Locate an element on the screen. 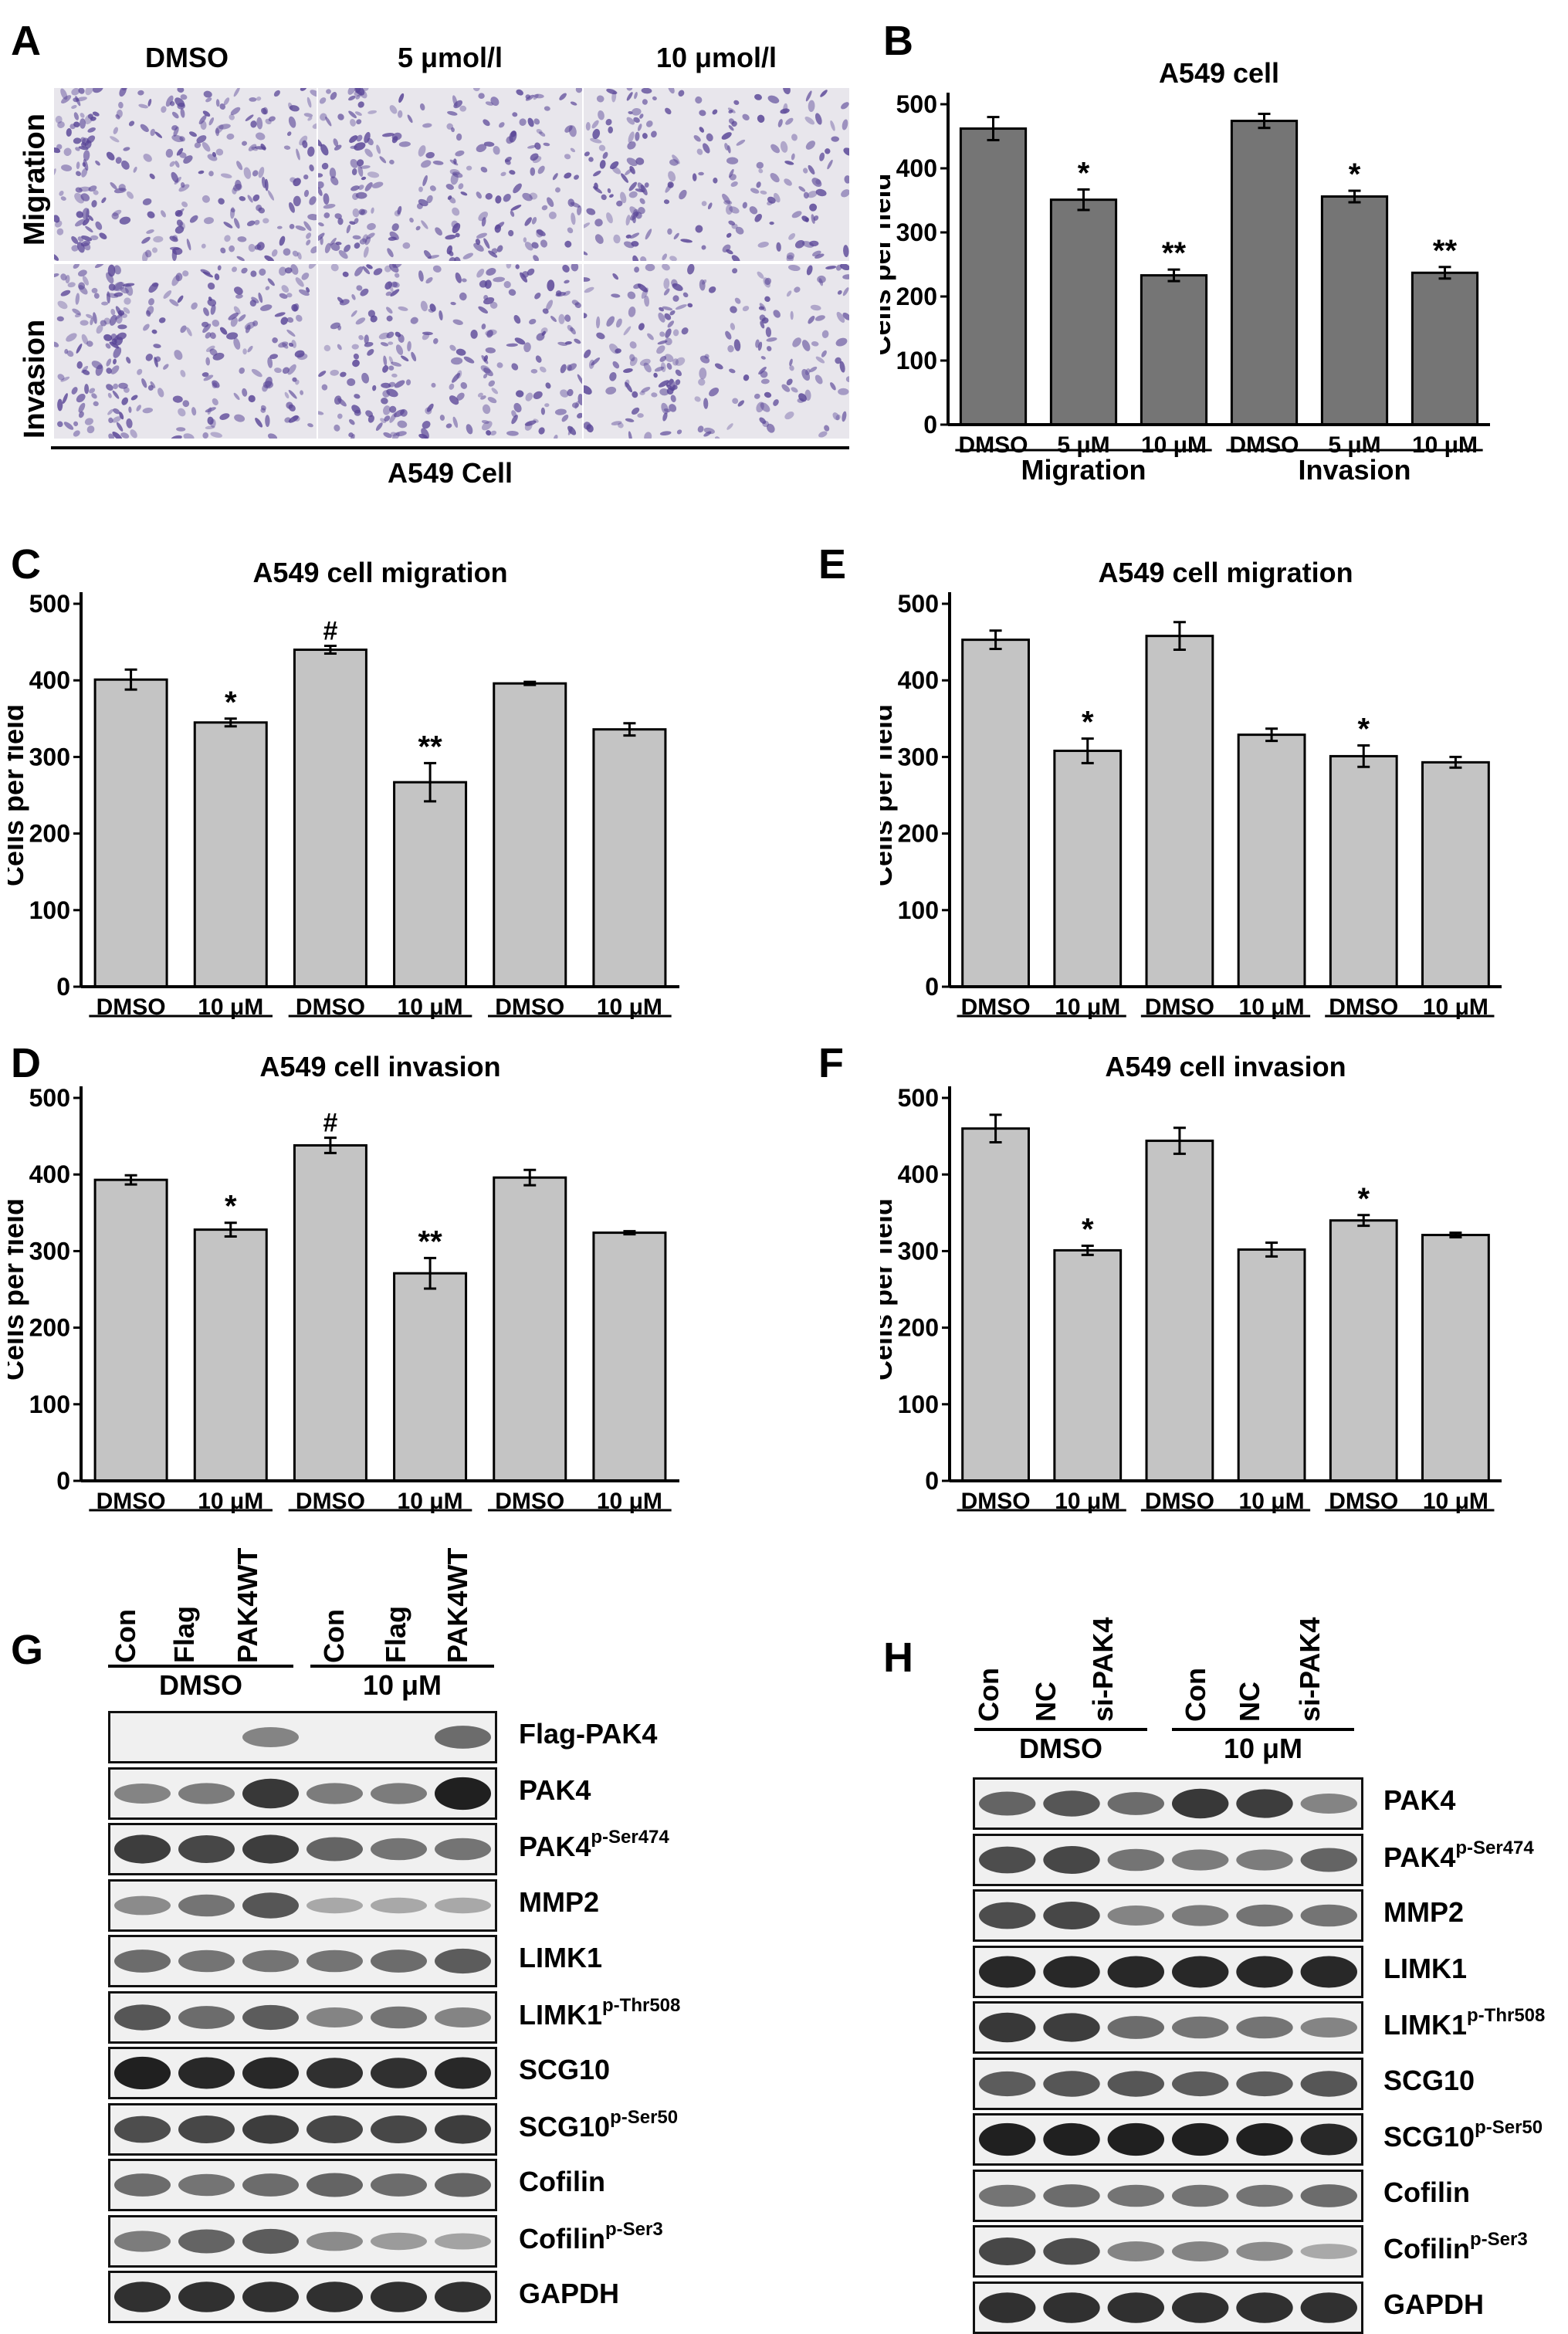 The image size is (1568, 2334). micrograph-migration-dmso is located at coordinates (185, 174).